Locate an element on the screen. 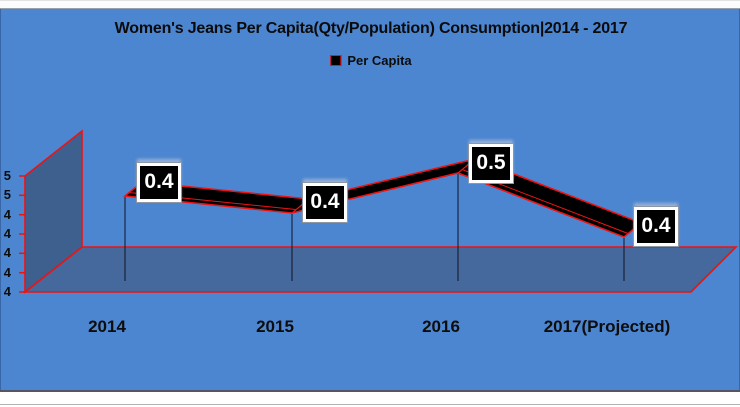 The width and height of the screenshot is (740, 407). legend: Per Capita is located at coordinates (371, 60).